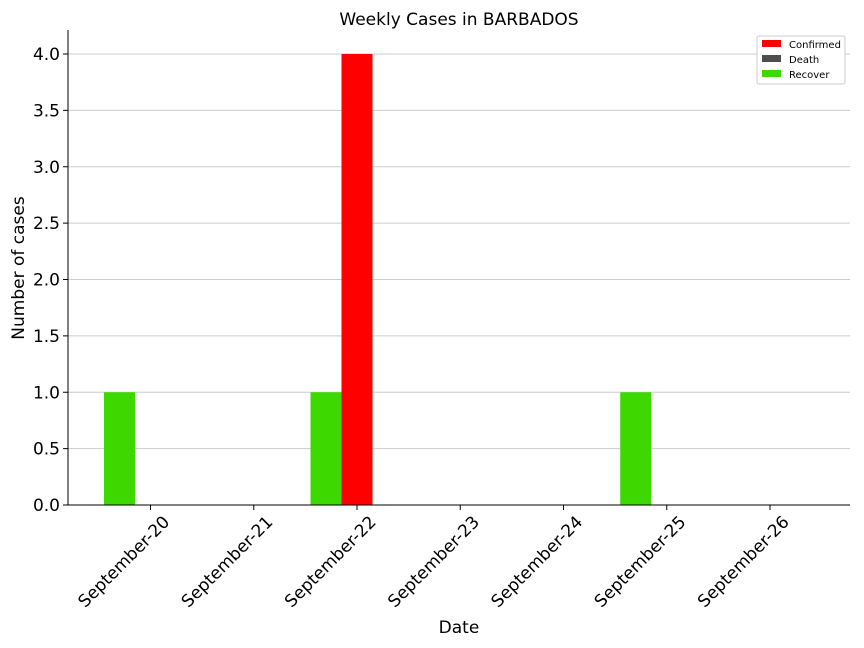 The height and width of the screenshot is (648, 864). Describe the element at coordinates (46, 337) in the screenshot. I see `y-tick-label: 1.5` at that location.